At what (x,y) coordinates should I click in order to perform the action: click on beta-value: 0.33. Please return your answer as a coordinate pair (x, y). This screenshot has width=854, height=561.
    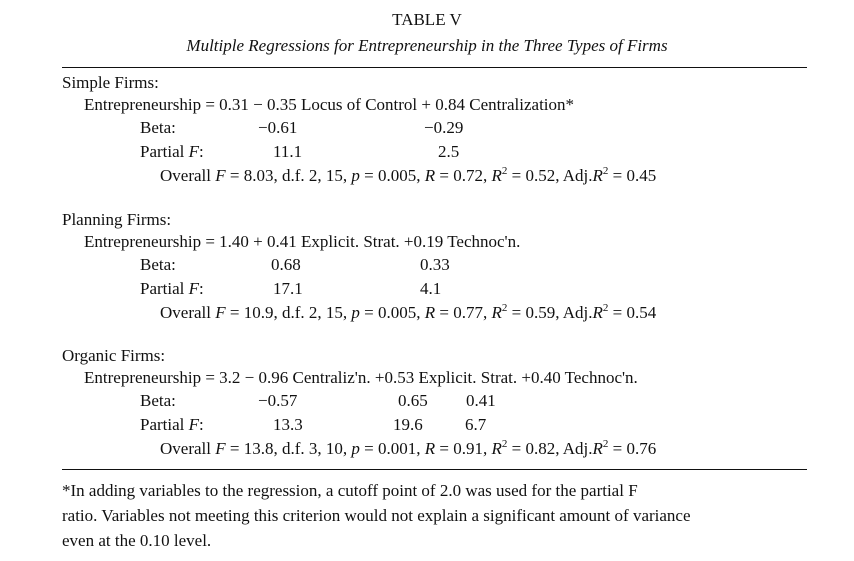
    Looking at the image, I should click on (435, 264).